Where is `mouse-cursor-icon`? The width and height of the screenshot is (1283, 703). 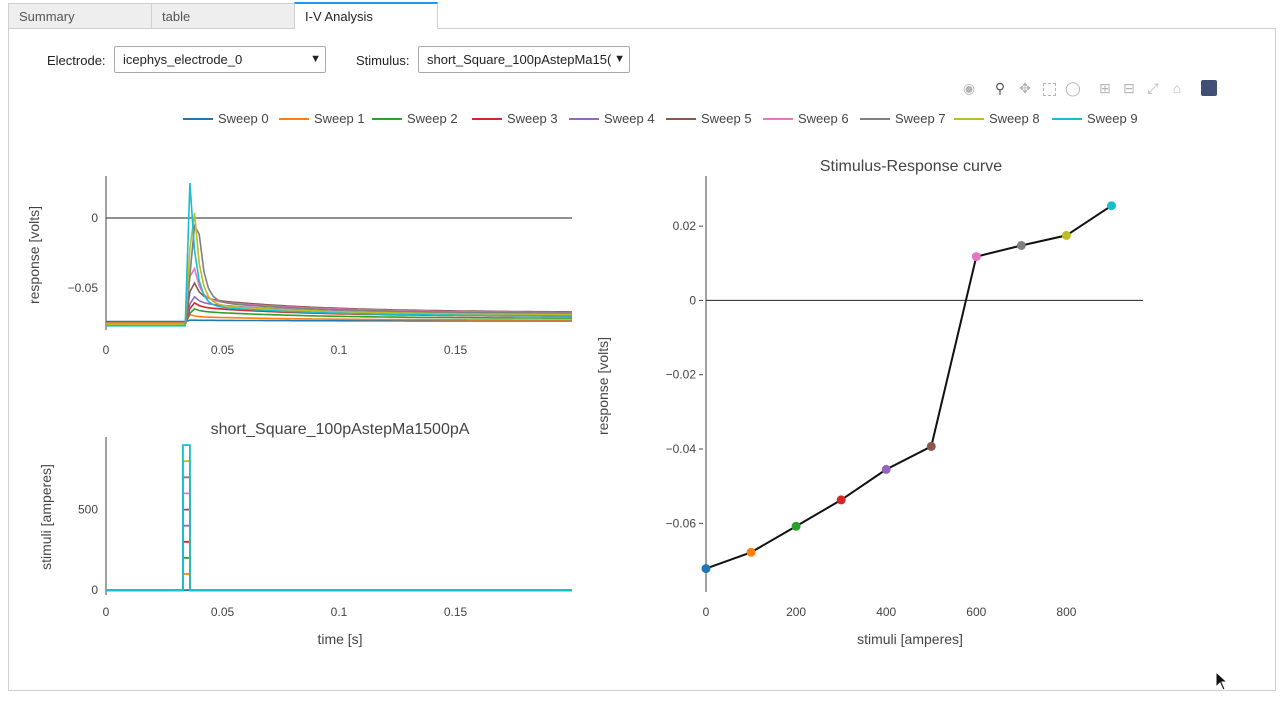
mouse-cursor-icon is located at coordinates (1222, 681).